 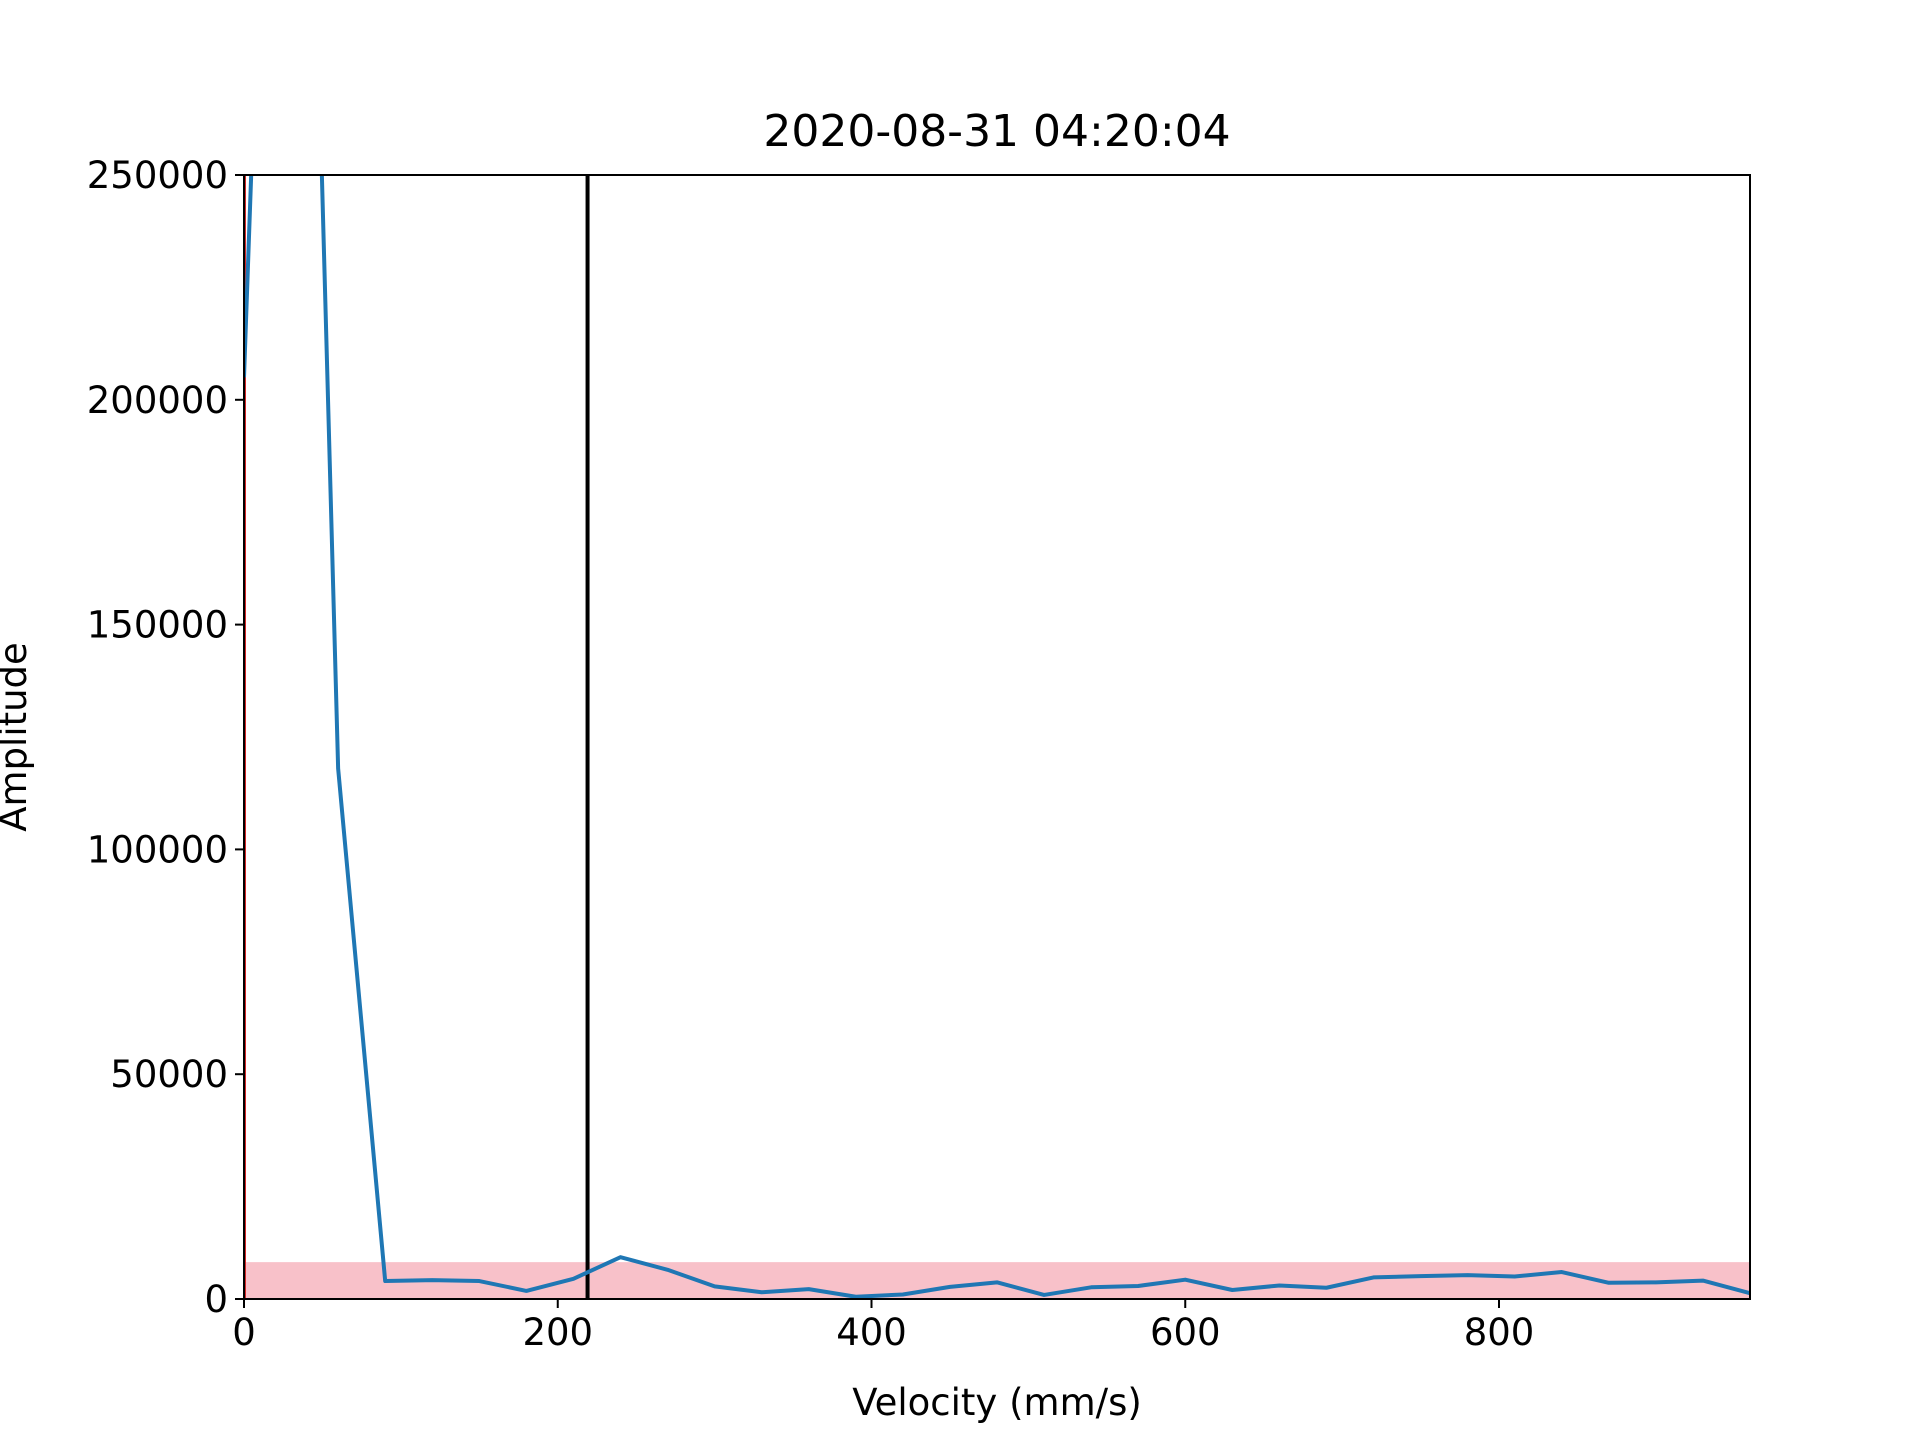 What do you see at coordinates (157, 400) in the screenshot?
I see `y-tick-label: 200000` at bounding box center [157, 400].